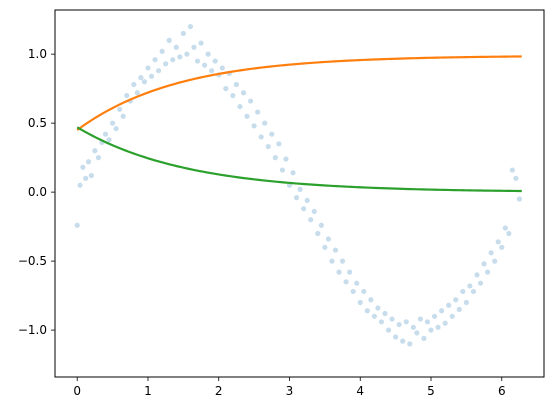 This screenshot has height=413, width=559. What do you see at coordinates (431, 391) in the screenshot?
I see `x-tick-label: 5` at bounding box center [431, 391].